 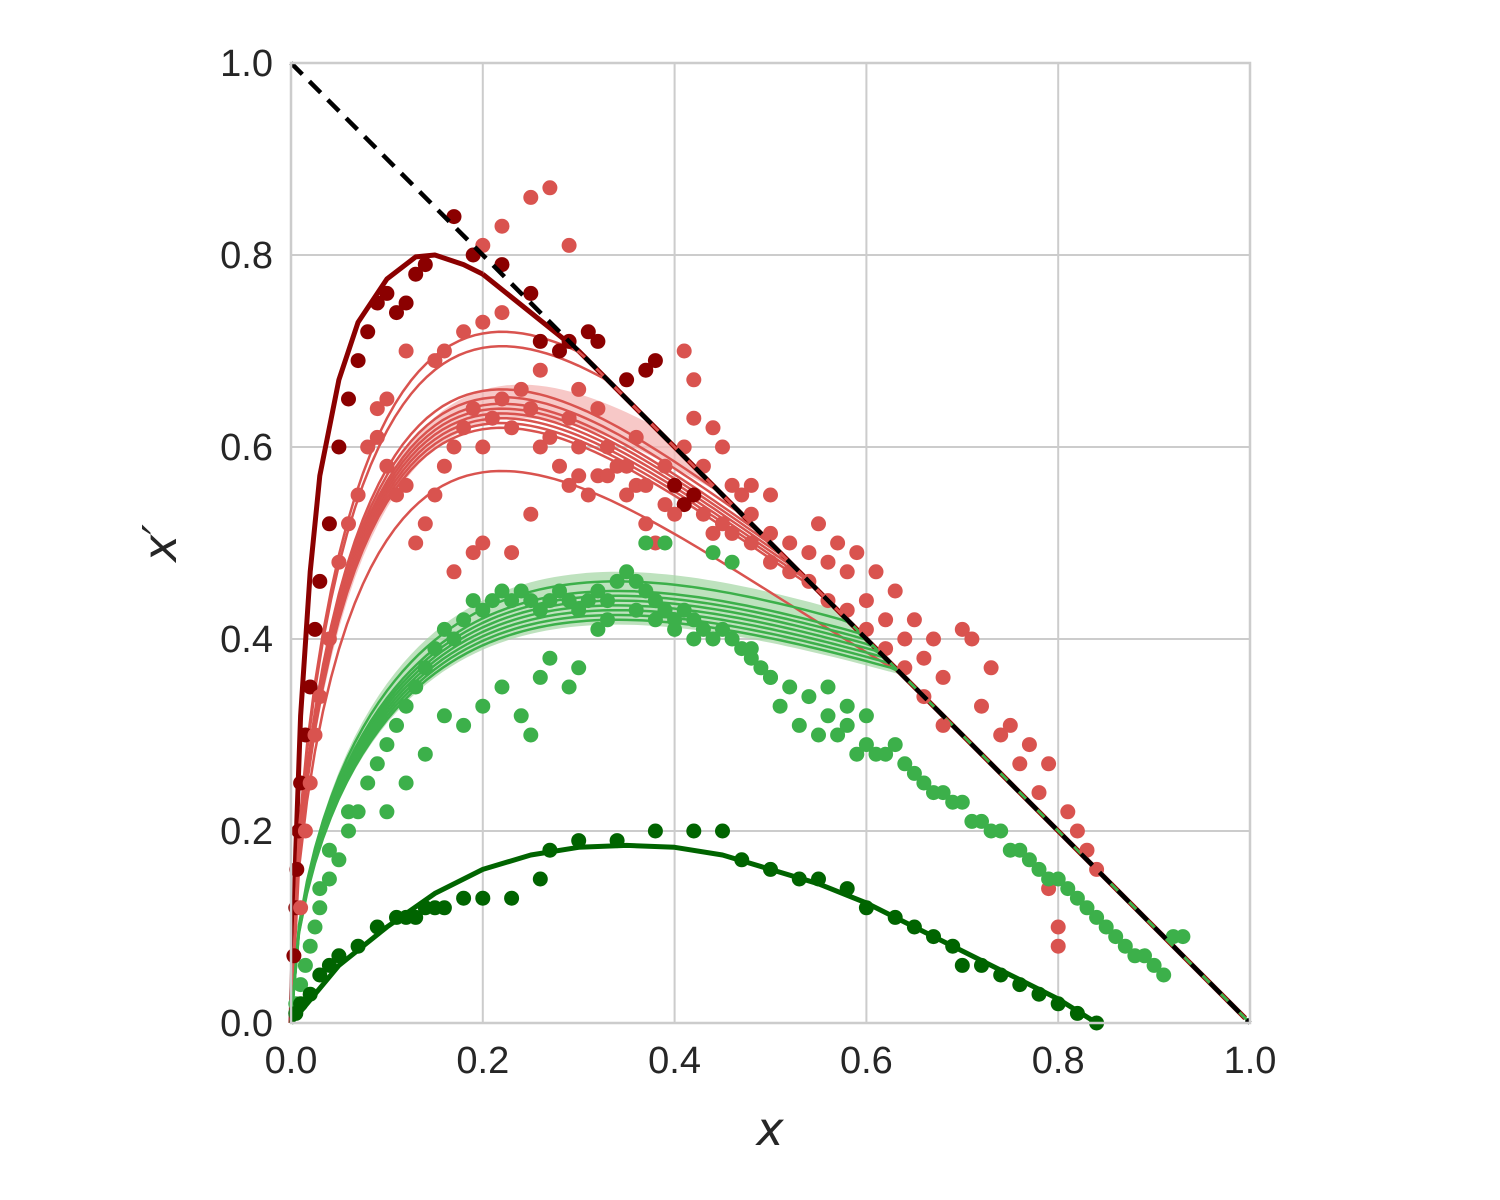 What do you see at coordinates (246, 256) in the screenshot?
I see `y-tick-label: 0.8` at bounding box center [246, 256].